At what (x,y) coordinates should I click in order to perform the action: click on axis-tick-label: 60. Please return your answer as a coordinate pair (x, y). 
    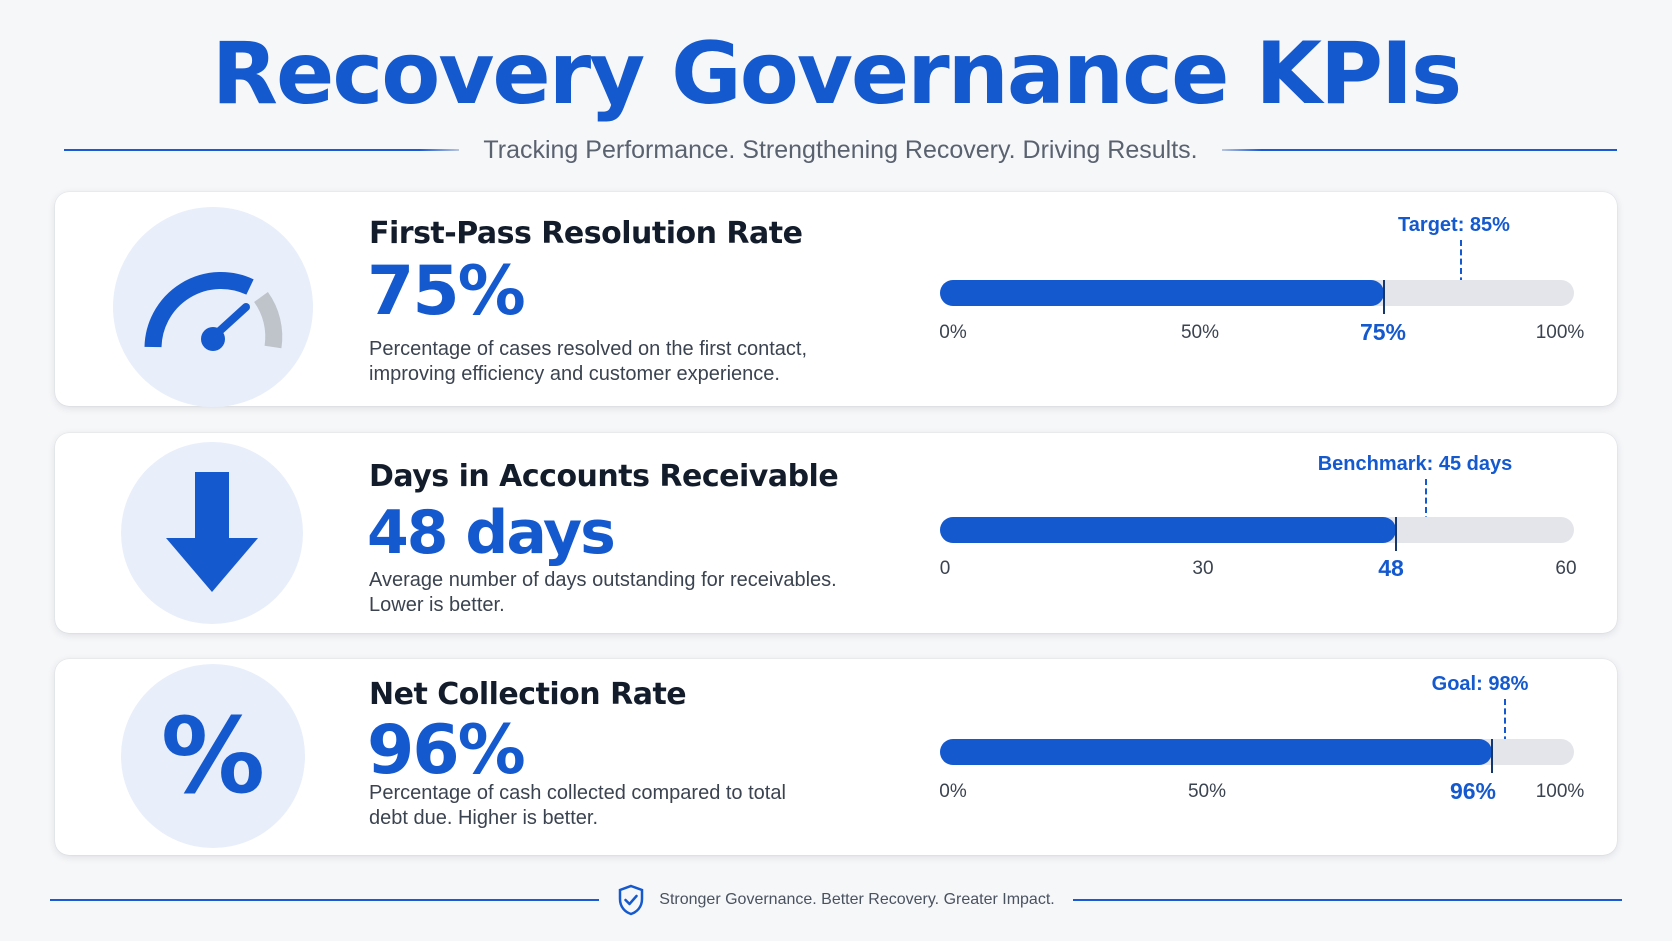
    Looking at the image, I should click on (1566, 568).